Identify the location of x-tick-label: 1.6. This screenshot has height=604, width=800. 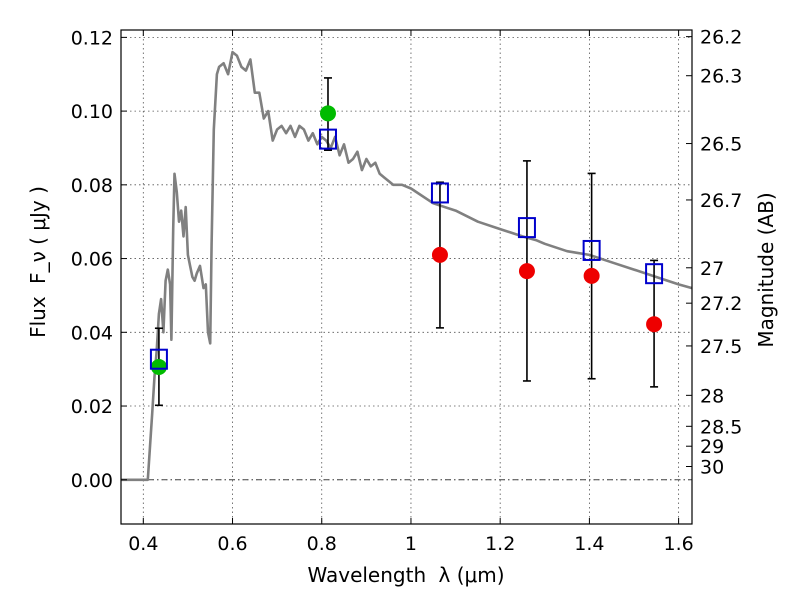
(679, 544).